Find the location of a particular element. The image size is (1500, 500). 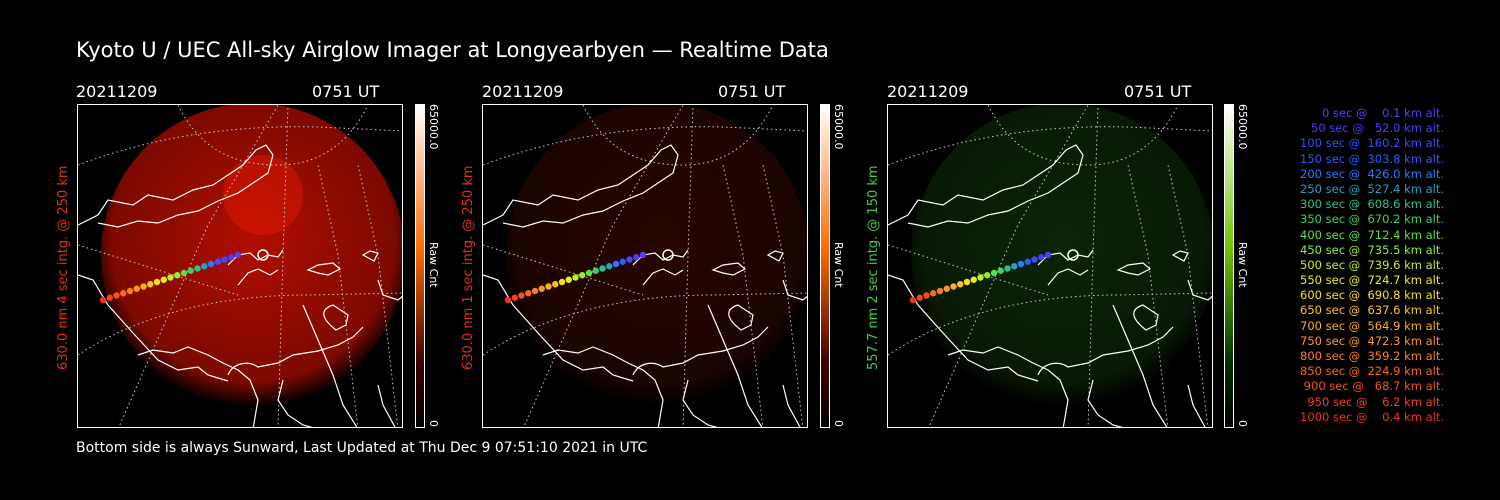

legend-entry: 150 sec @ 303.8 km alt. is located at coordinates (1370, 158).